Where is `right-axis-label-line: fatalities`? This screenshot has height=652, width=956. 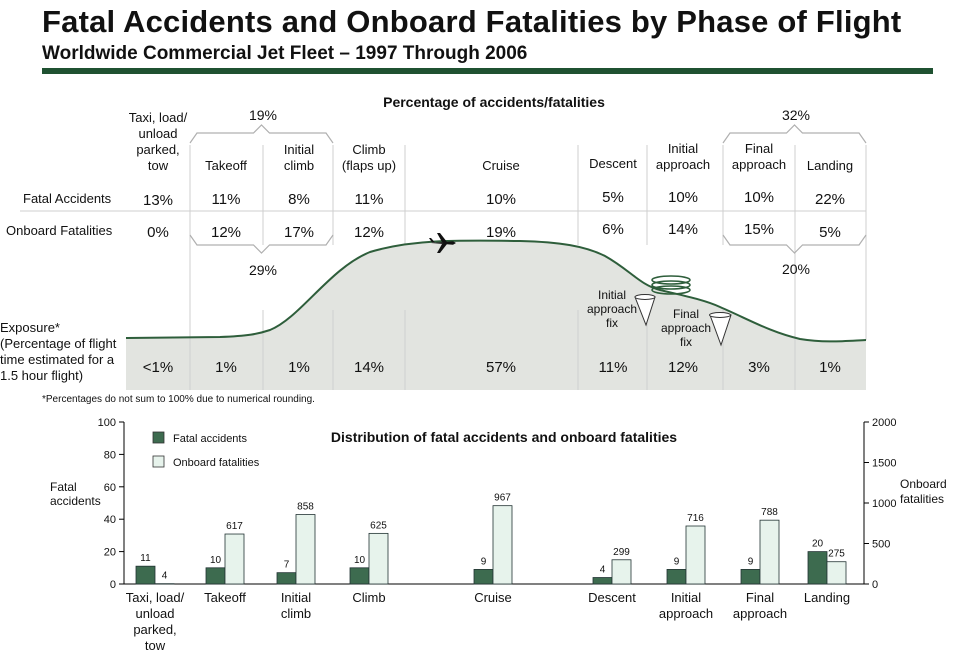
right-axis-label-line: fatalities is located at coordinates (922, 499).